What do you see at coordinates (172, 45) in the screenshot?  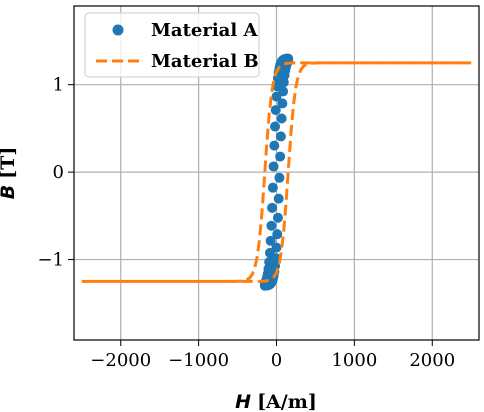 I see `legend: Material A Material B` at bounding box center [172, 45].